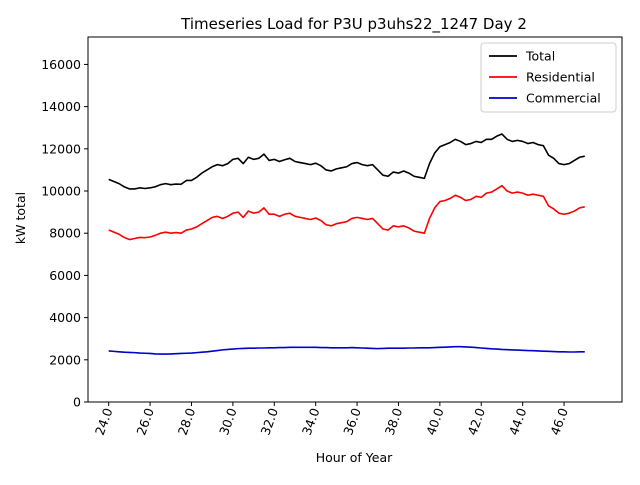 Image resolution: width=640 pixels, height=485 pixels. What do you see at coordinates (65, 233) in the screenshot?
I see `y-tick-label: 8000` at bounding box center [65, 233].